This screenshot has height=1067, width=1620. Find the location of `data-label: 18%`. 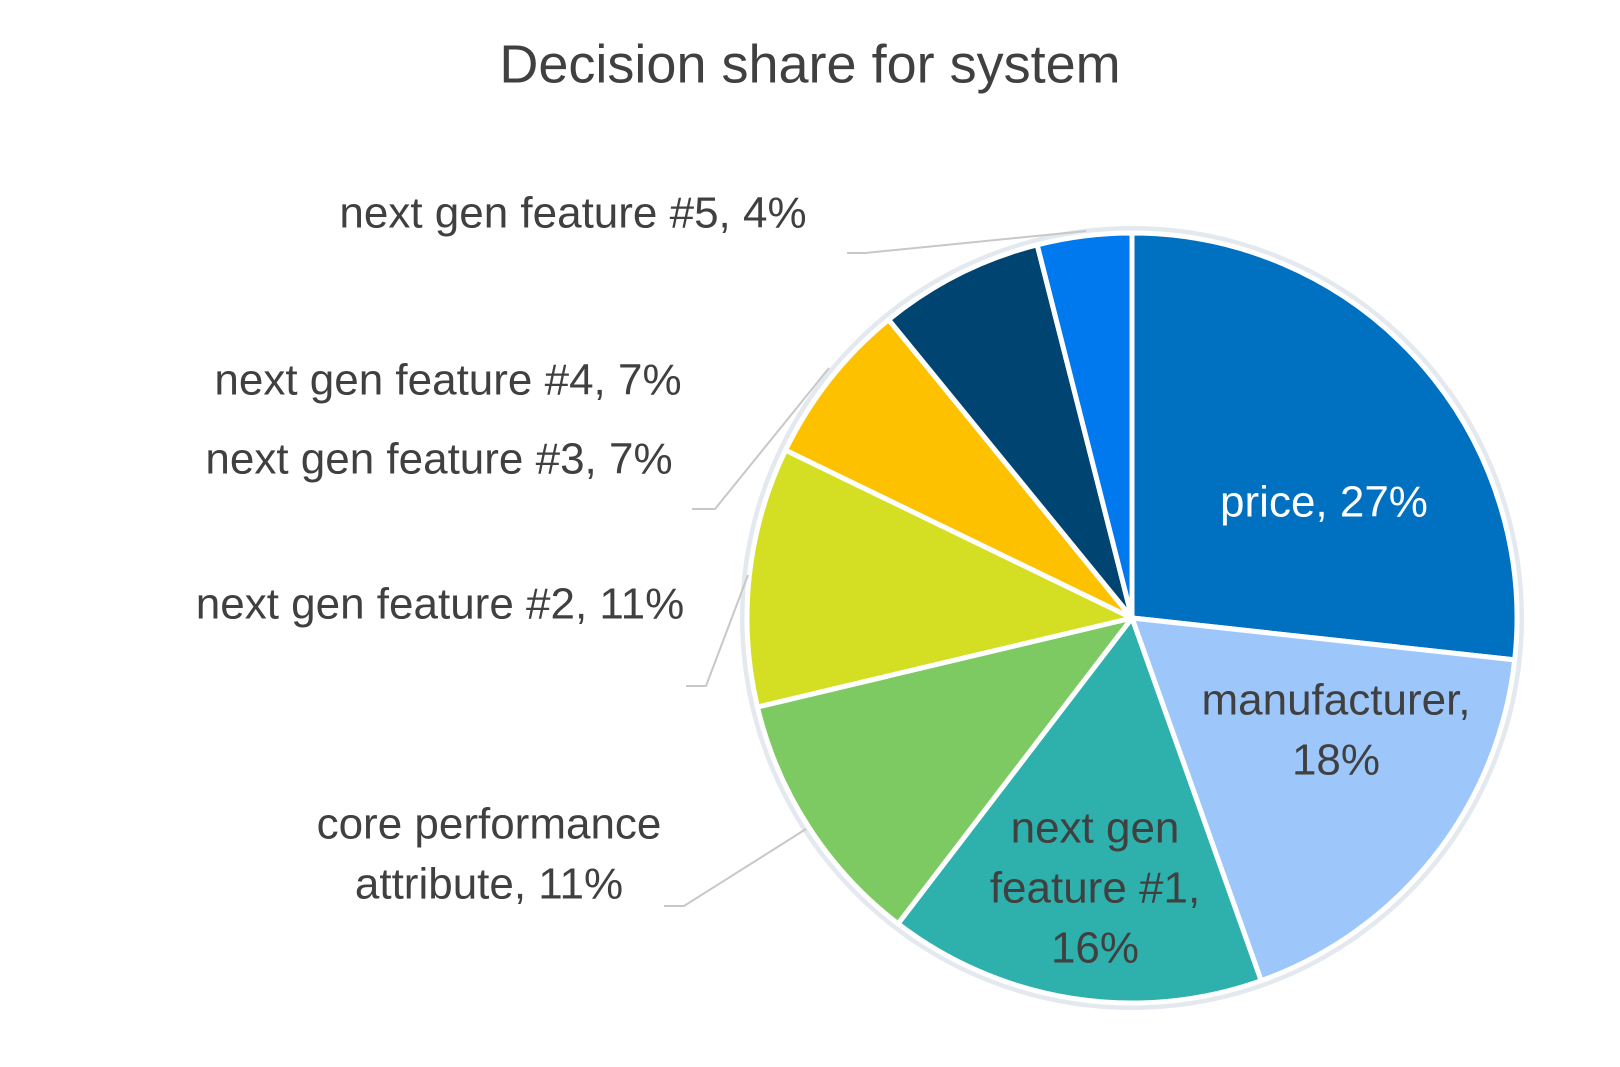

data-label: 18% is located at coordinates (1336, 760).